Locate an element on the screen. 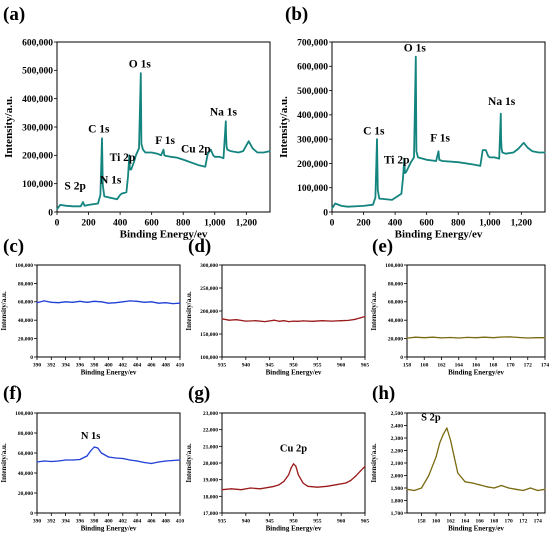 The image size is (550, 544). peak-annotation: F 1s is located at coordinates (440, 139).